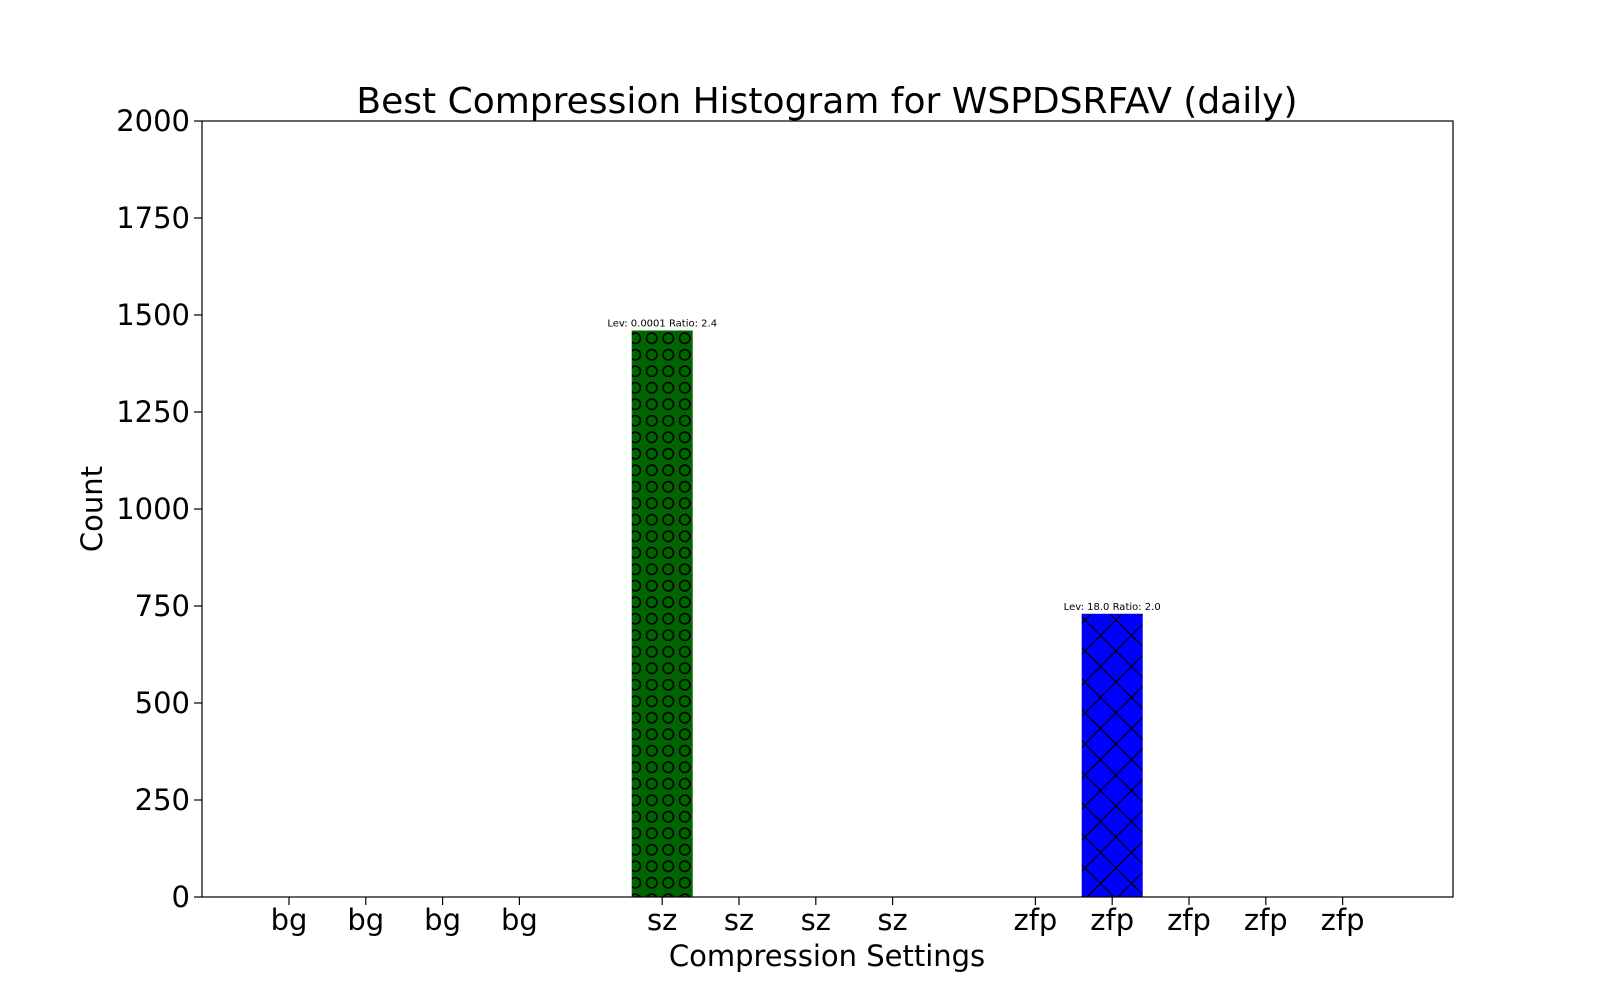  What do you see at coordinates (827, 956) in the screenshot?
I see `x-axis-label: Compression Settings` at bounding box center [827, 956].